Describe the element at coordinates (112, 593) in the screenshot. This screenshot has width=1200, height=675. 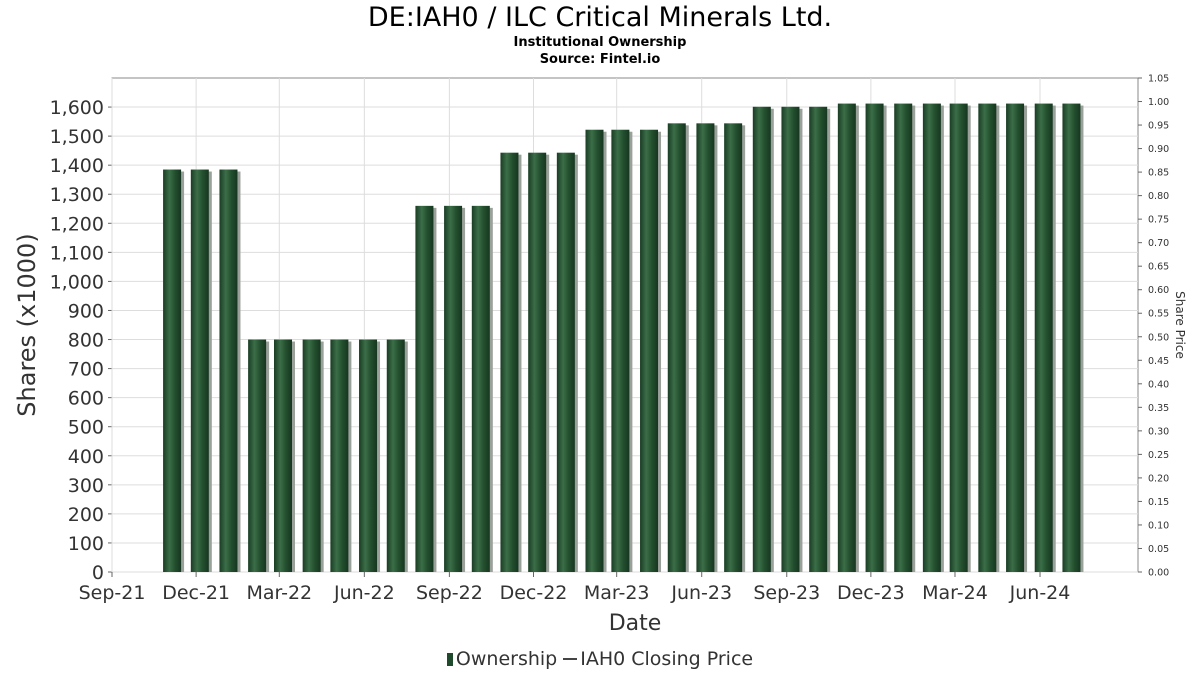
I see `x-tick-label: Sep-21` at that location.